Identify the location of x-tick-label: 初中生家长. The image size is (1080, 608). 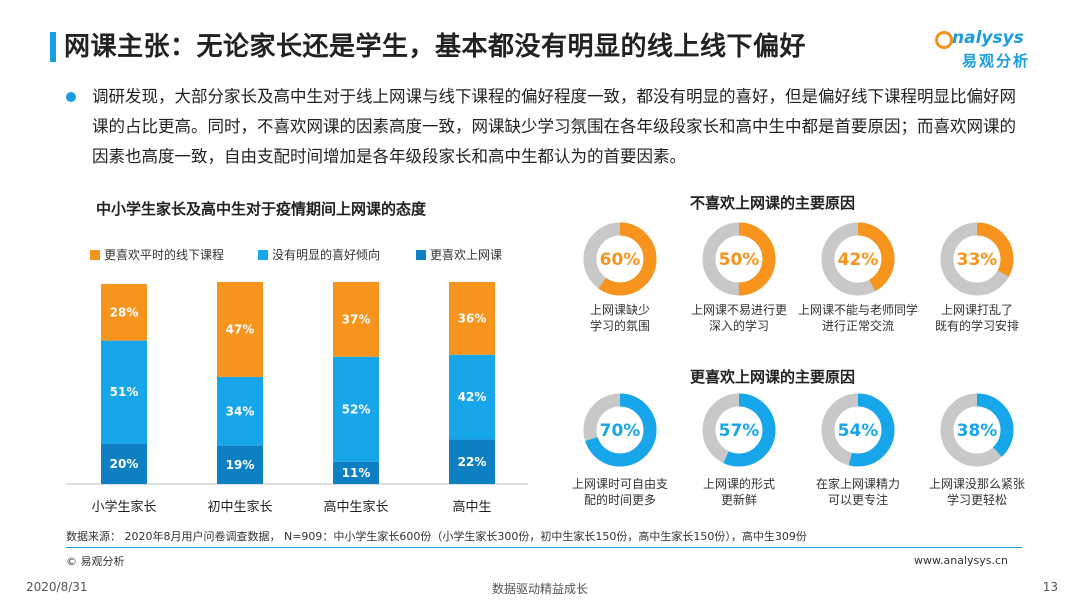
(239, 507).